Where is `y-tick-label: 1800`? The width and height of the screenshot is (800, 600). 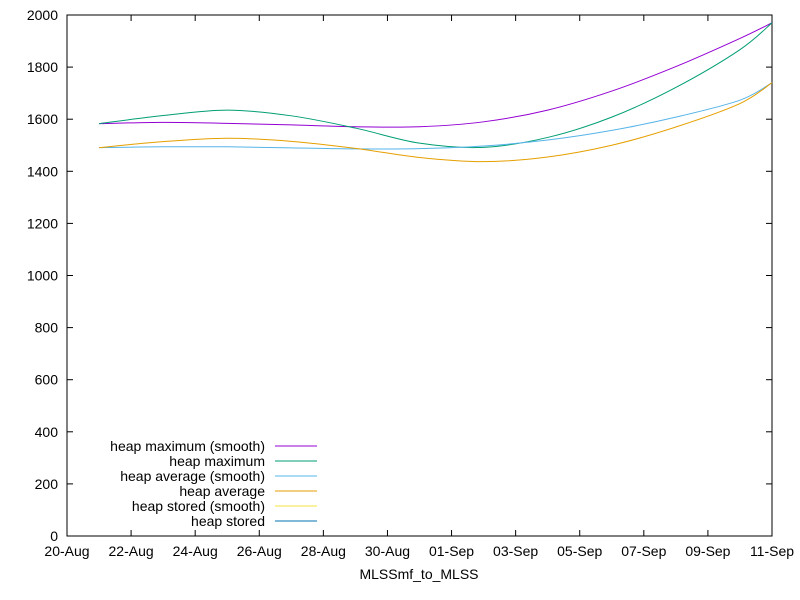 y-tick-label: 1800 is located at coordinates (42, 67).